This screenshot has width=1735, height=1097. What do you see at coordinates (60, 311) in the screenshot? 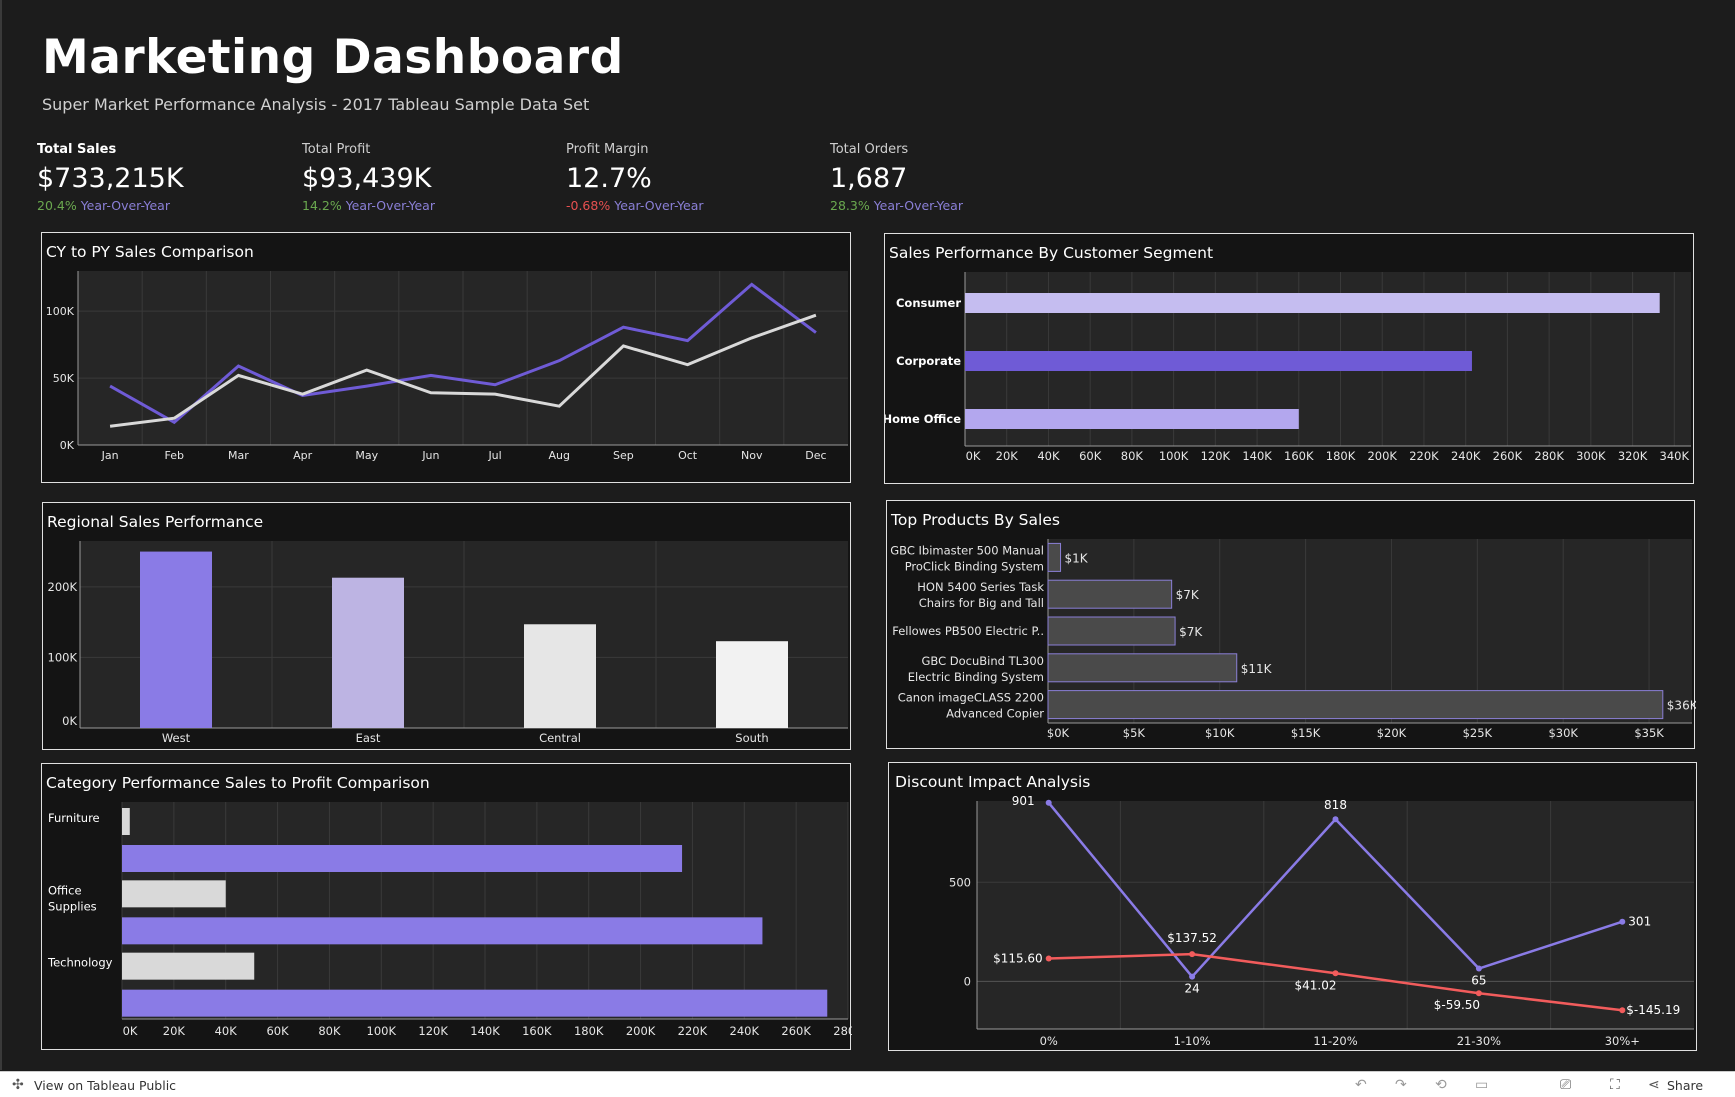
I see `y-tick-label: 100K` at bounding box center [60, 311].